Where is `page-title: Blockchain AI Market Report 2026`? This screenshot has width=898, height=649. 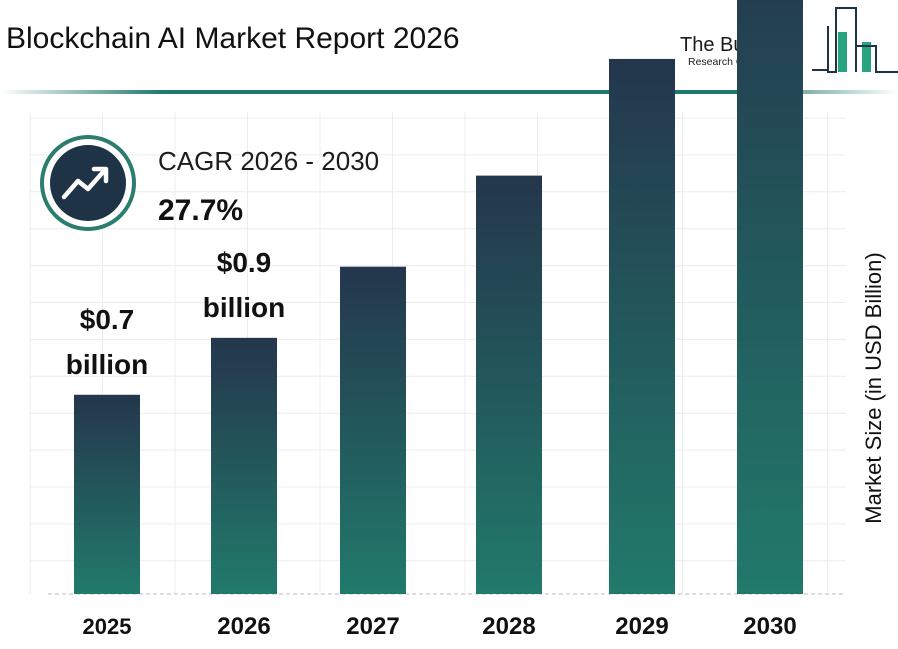
page-title: Blockchain AI Market Report 2026 is located at coordinates (233, 38).